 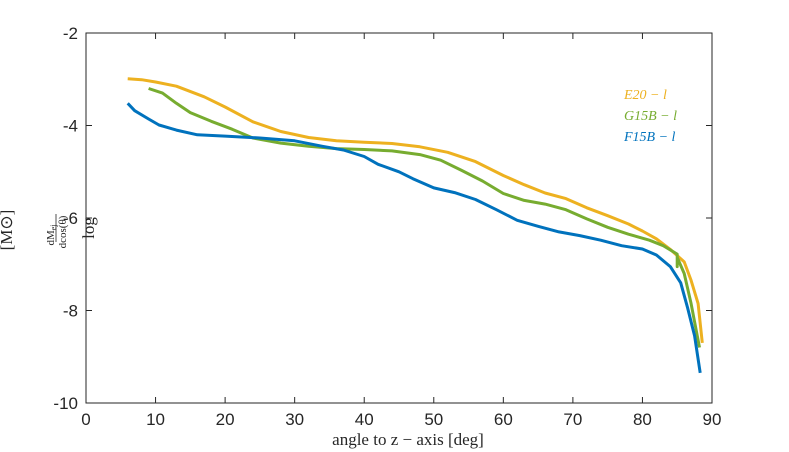 What do you see at coordinates (503, 419) in the screenshot?
I see `x-tick-label: 60` at bounding box center [503, 419].